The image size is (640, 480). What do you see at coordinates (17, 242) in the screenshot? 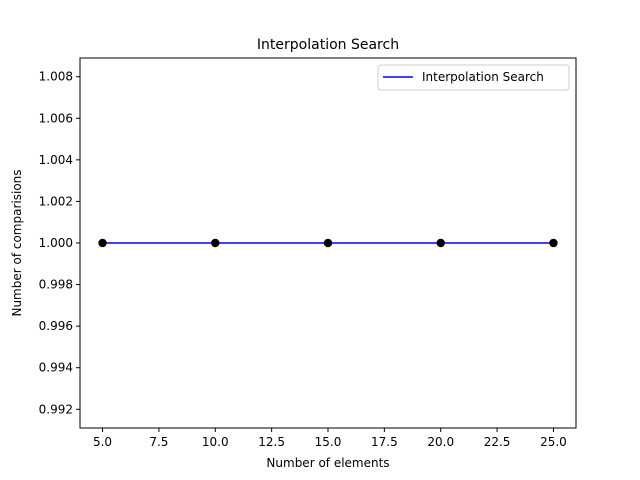
I see `y-axis-label: Number of comparisions` at bounding box center [17, 242].